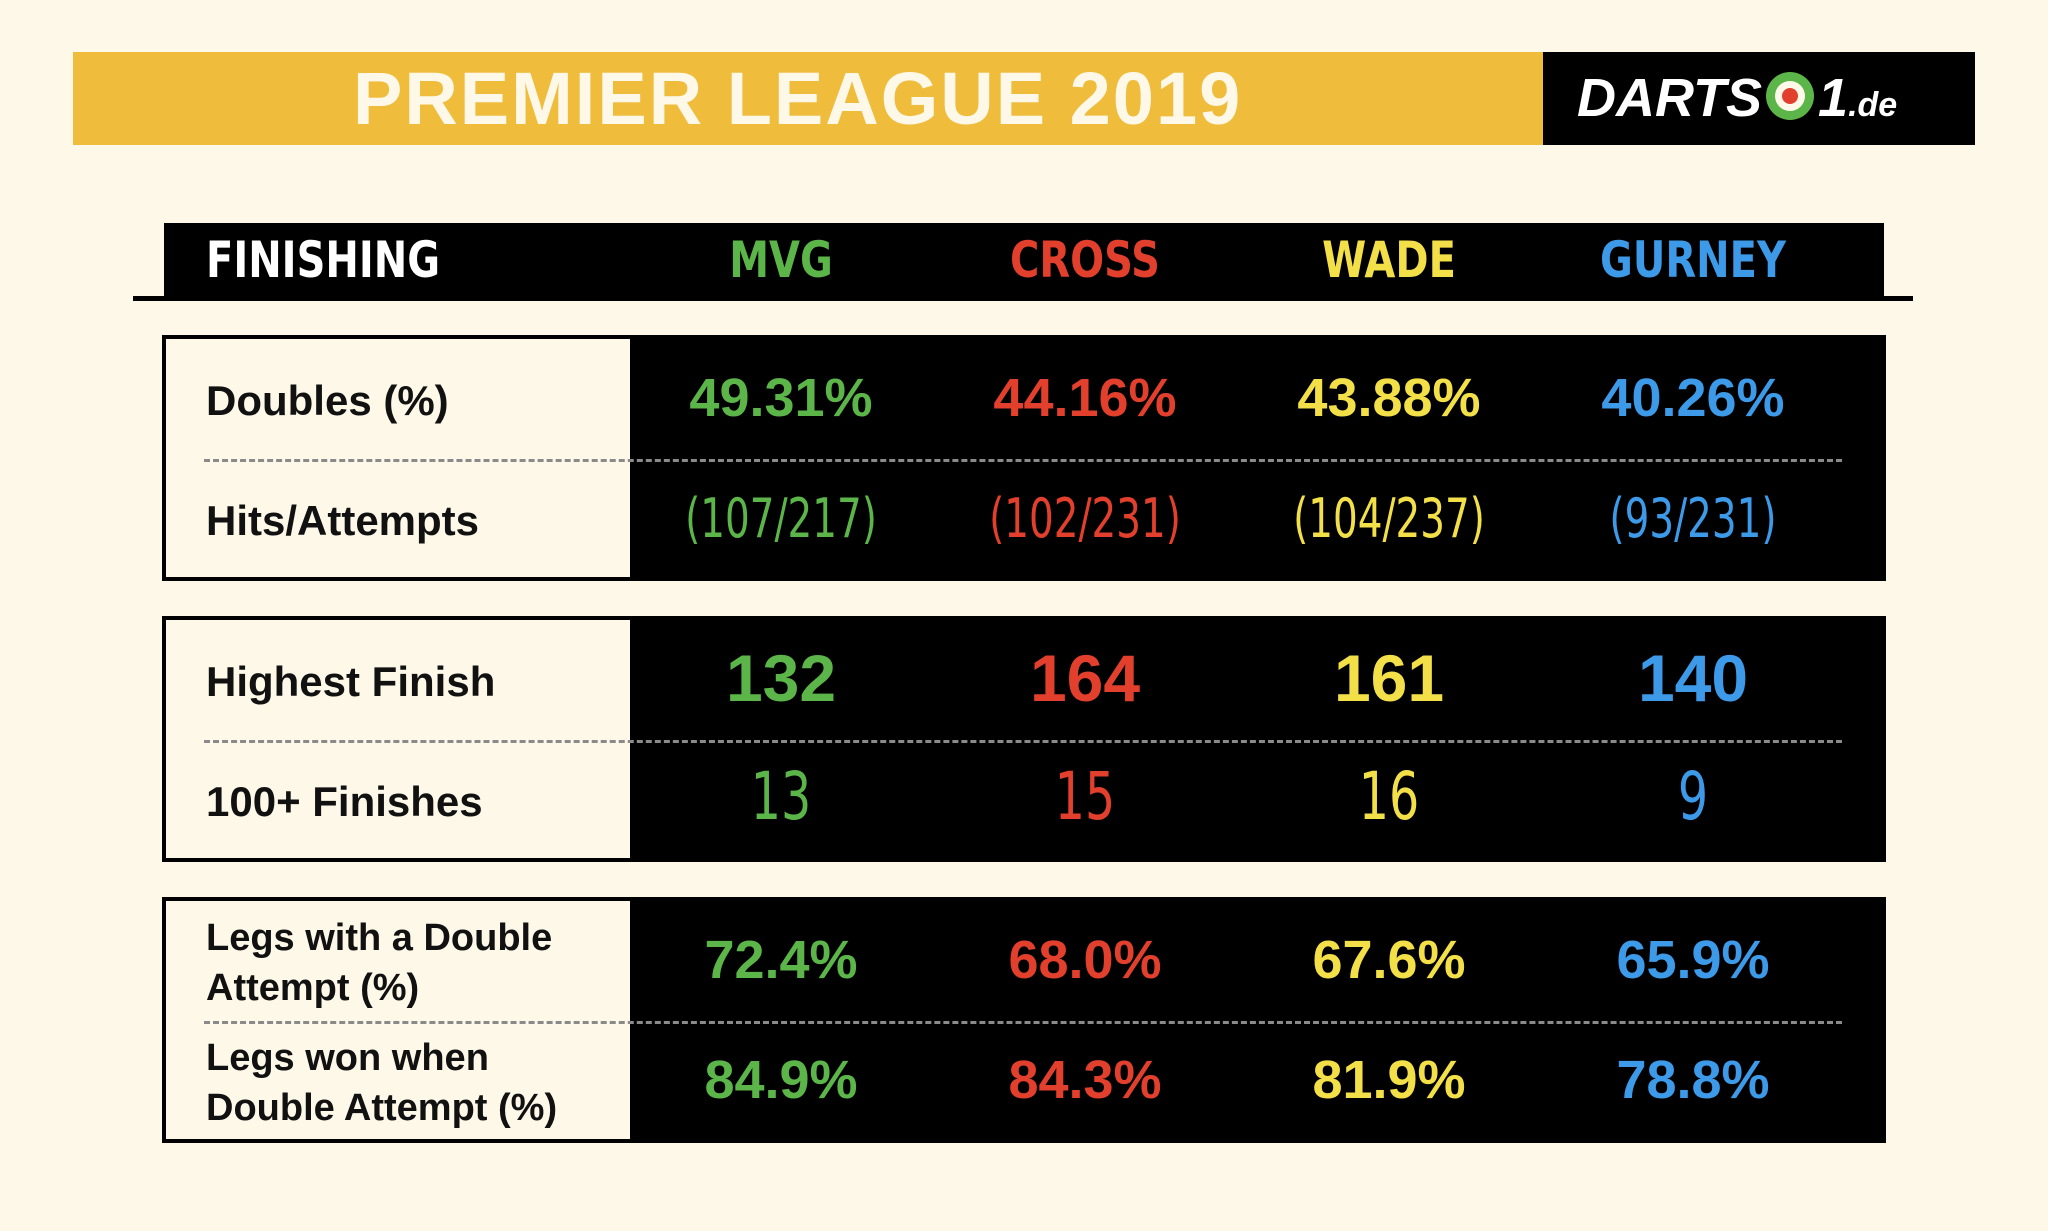 The width and height of the screenshot is (2048, 1231). What do you see at coordinates (1023, 298) in the screenshot?
I see `header-underline` at bounding box center [1023, 298].